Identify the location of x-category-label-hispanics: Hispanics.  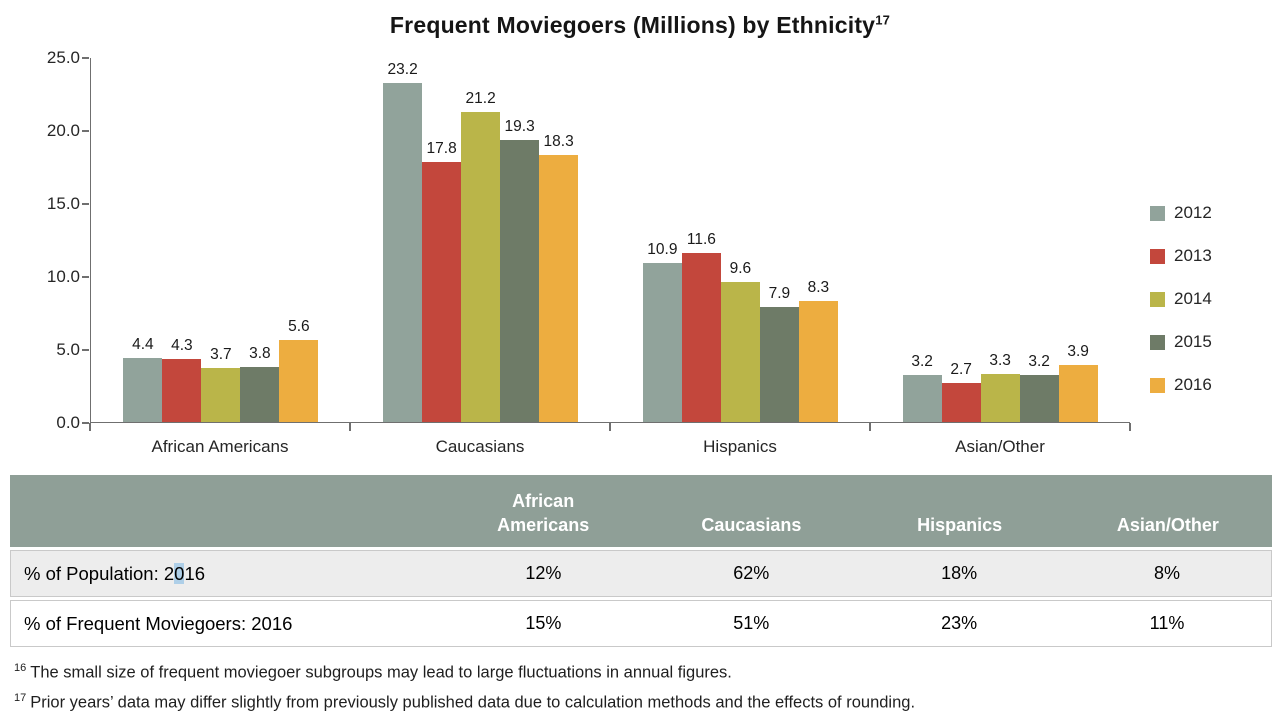
(740, 446).